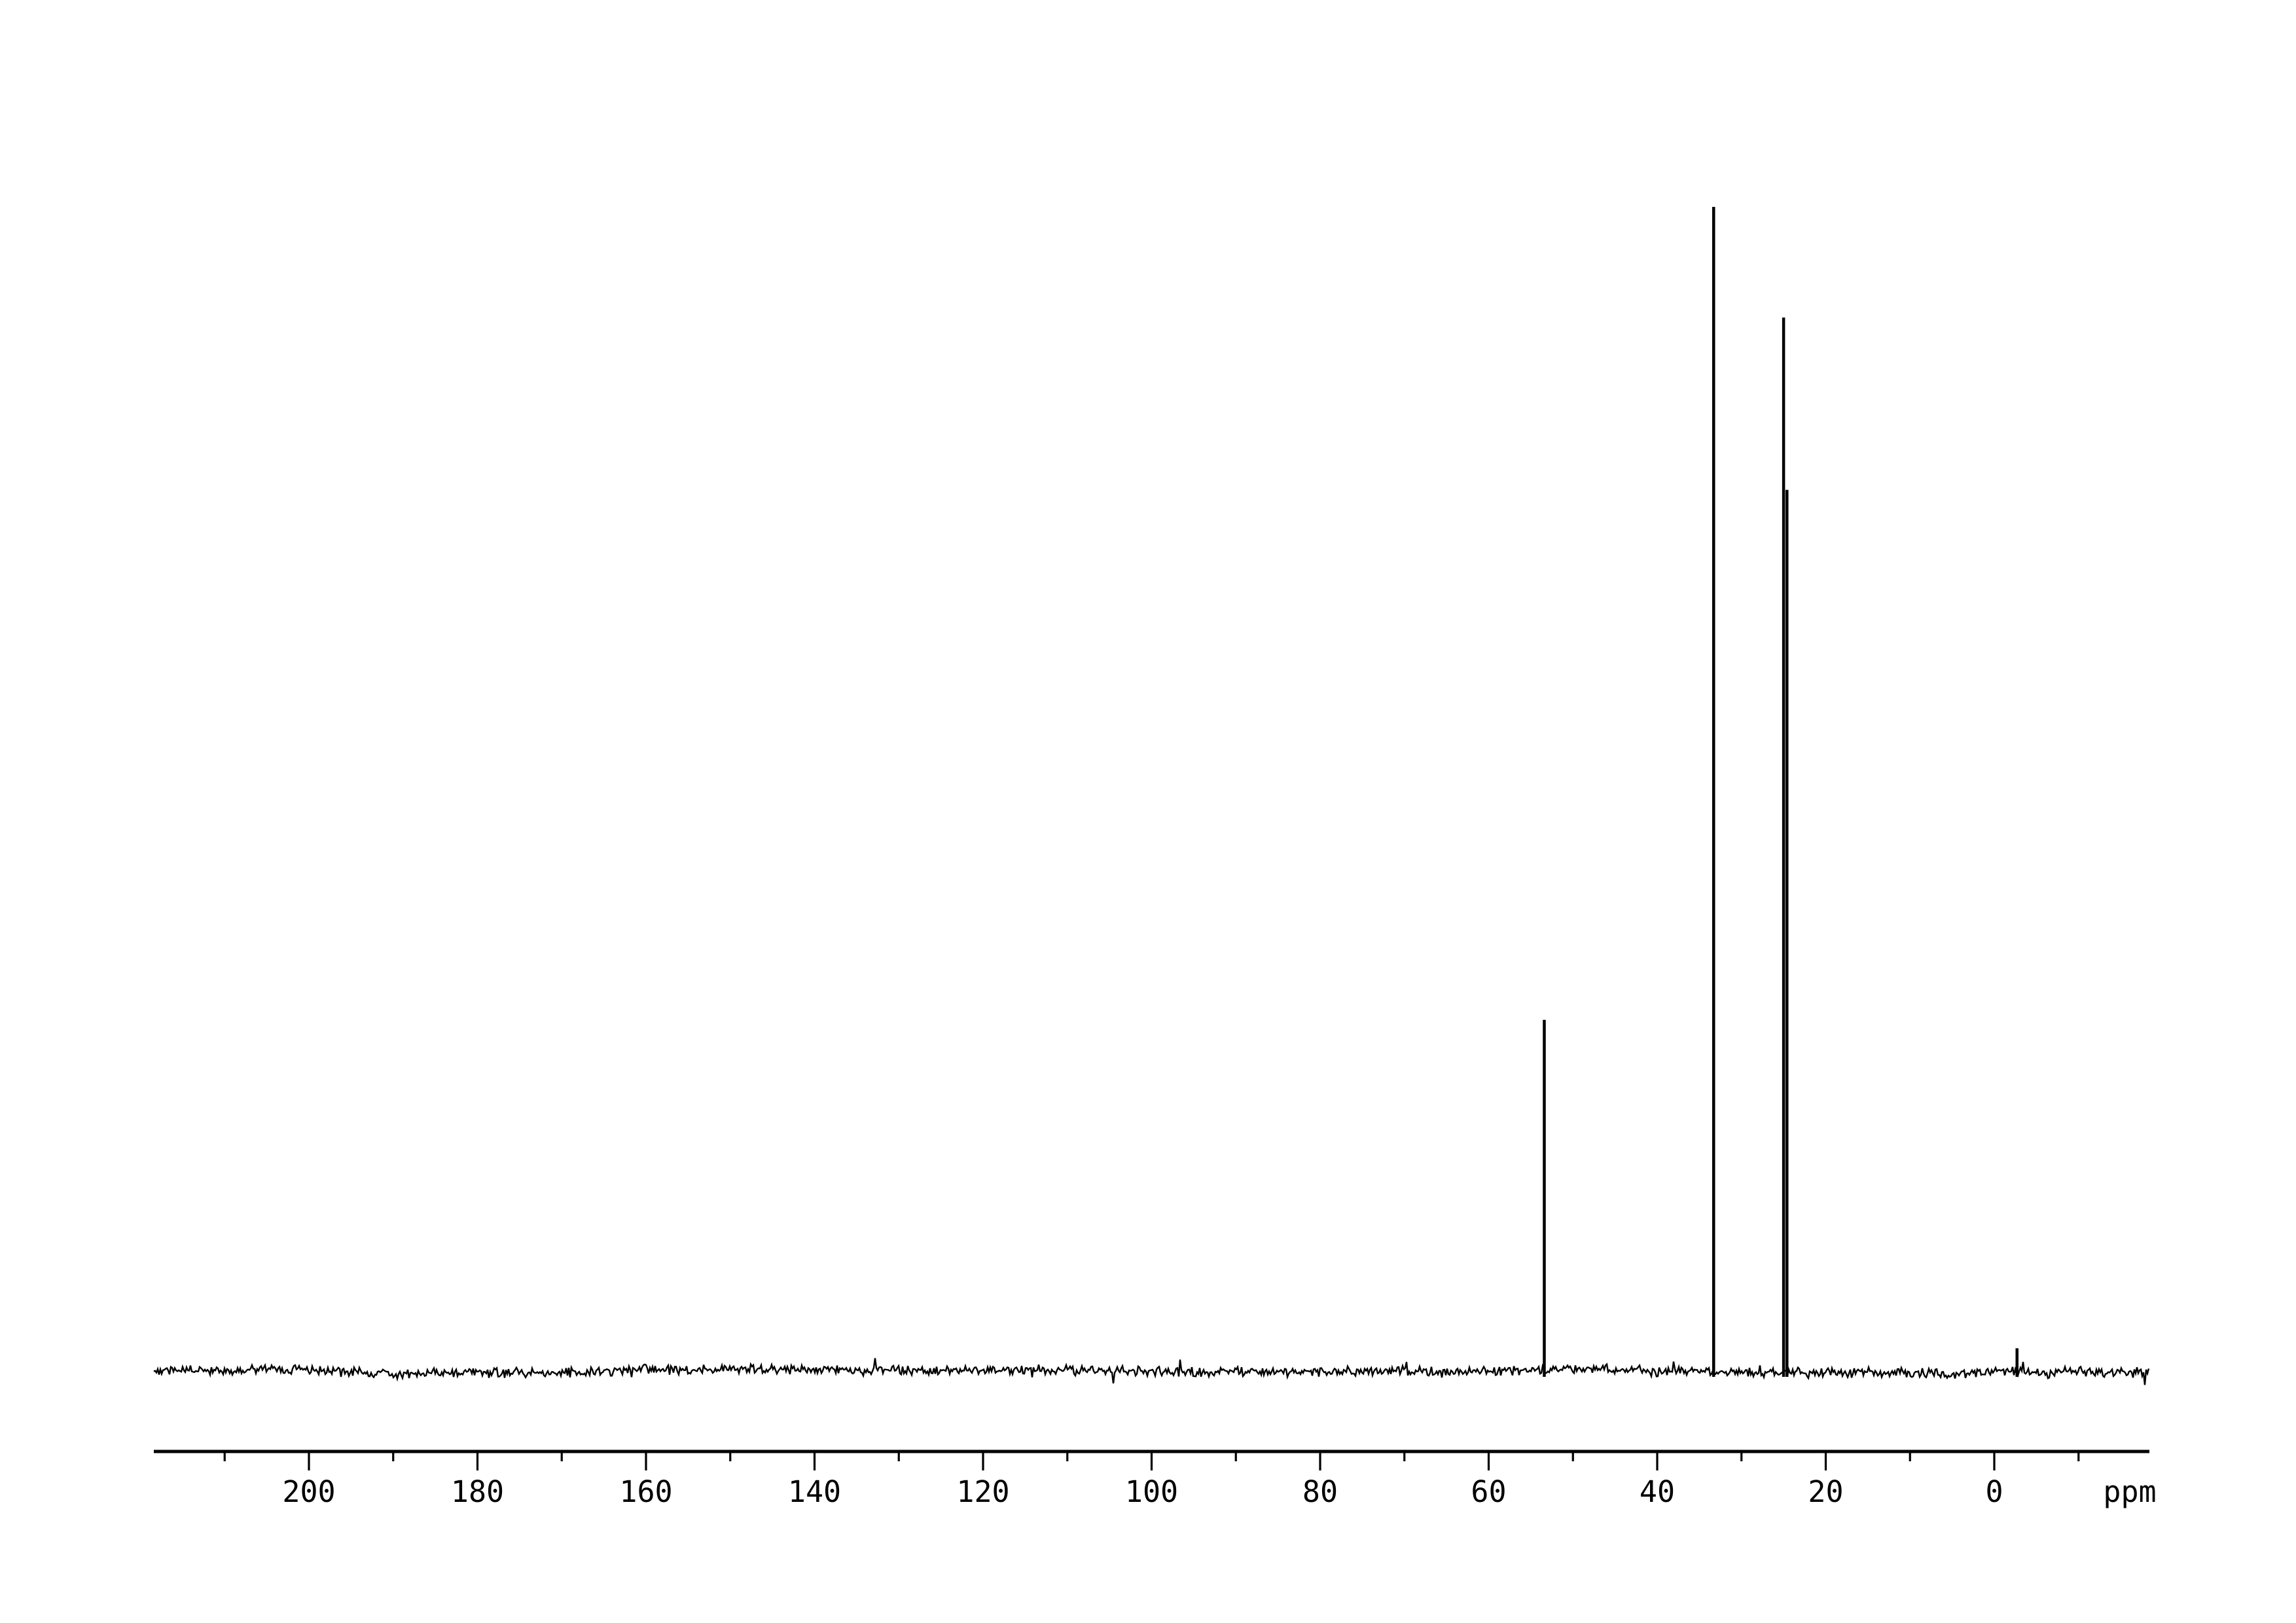 This screenshot has height=1623, width=2296. I want to click on x-axis-tick-label: 140, so click(814, 1491).